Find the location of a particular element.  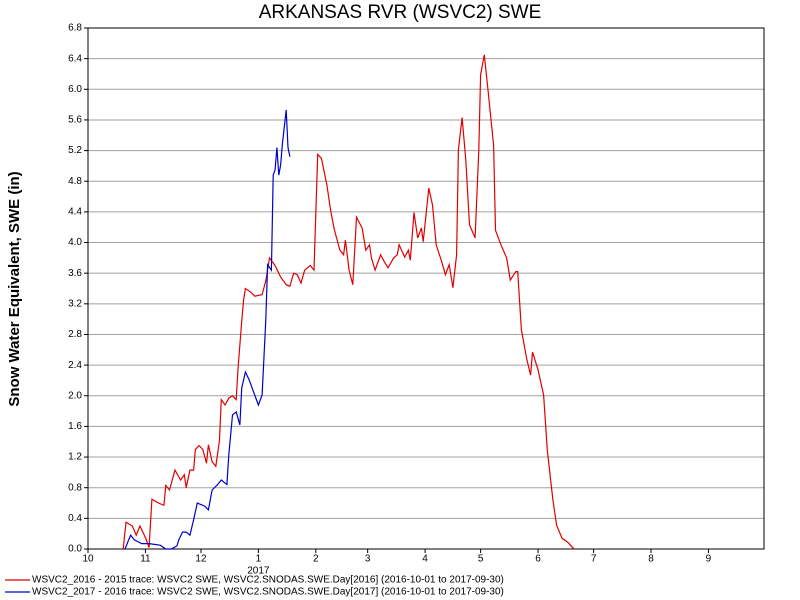

y-tick-label: 5.2 is located at coordinates (75, 150).